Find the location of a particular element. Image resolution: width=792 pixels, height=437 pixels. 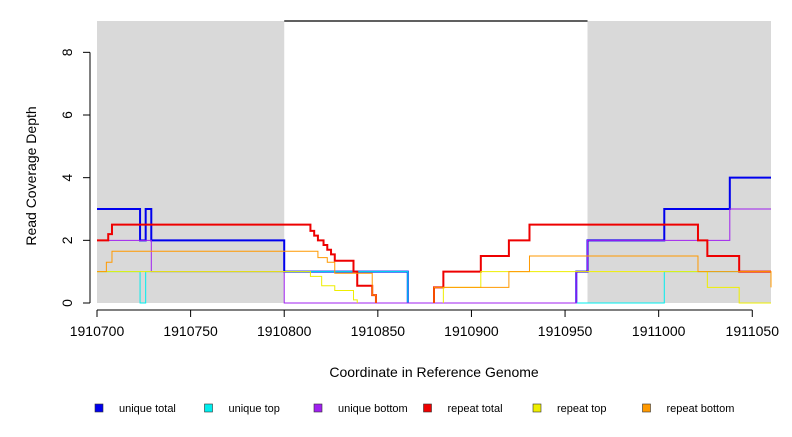

legend-swatch-repeat-total is located at coordinates (427, 408).